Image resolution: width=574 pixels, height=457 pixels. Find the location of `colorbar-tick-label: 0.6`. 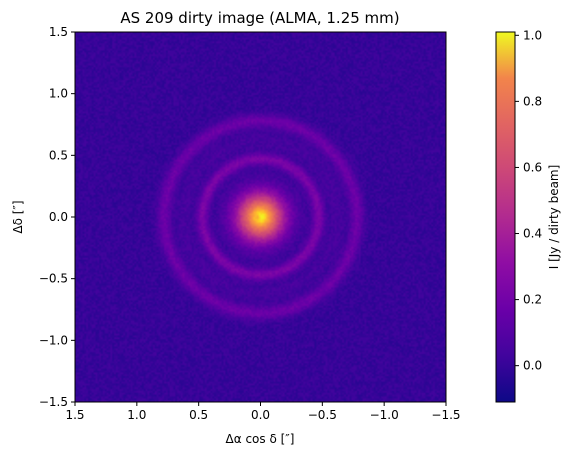

colorbar-tick-label: 0.6 is located at coordinates (532, 167).